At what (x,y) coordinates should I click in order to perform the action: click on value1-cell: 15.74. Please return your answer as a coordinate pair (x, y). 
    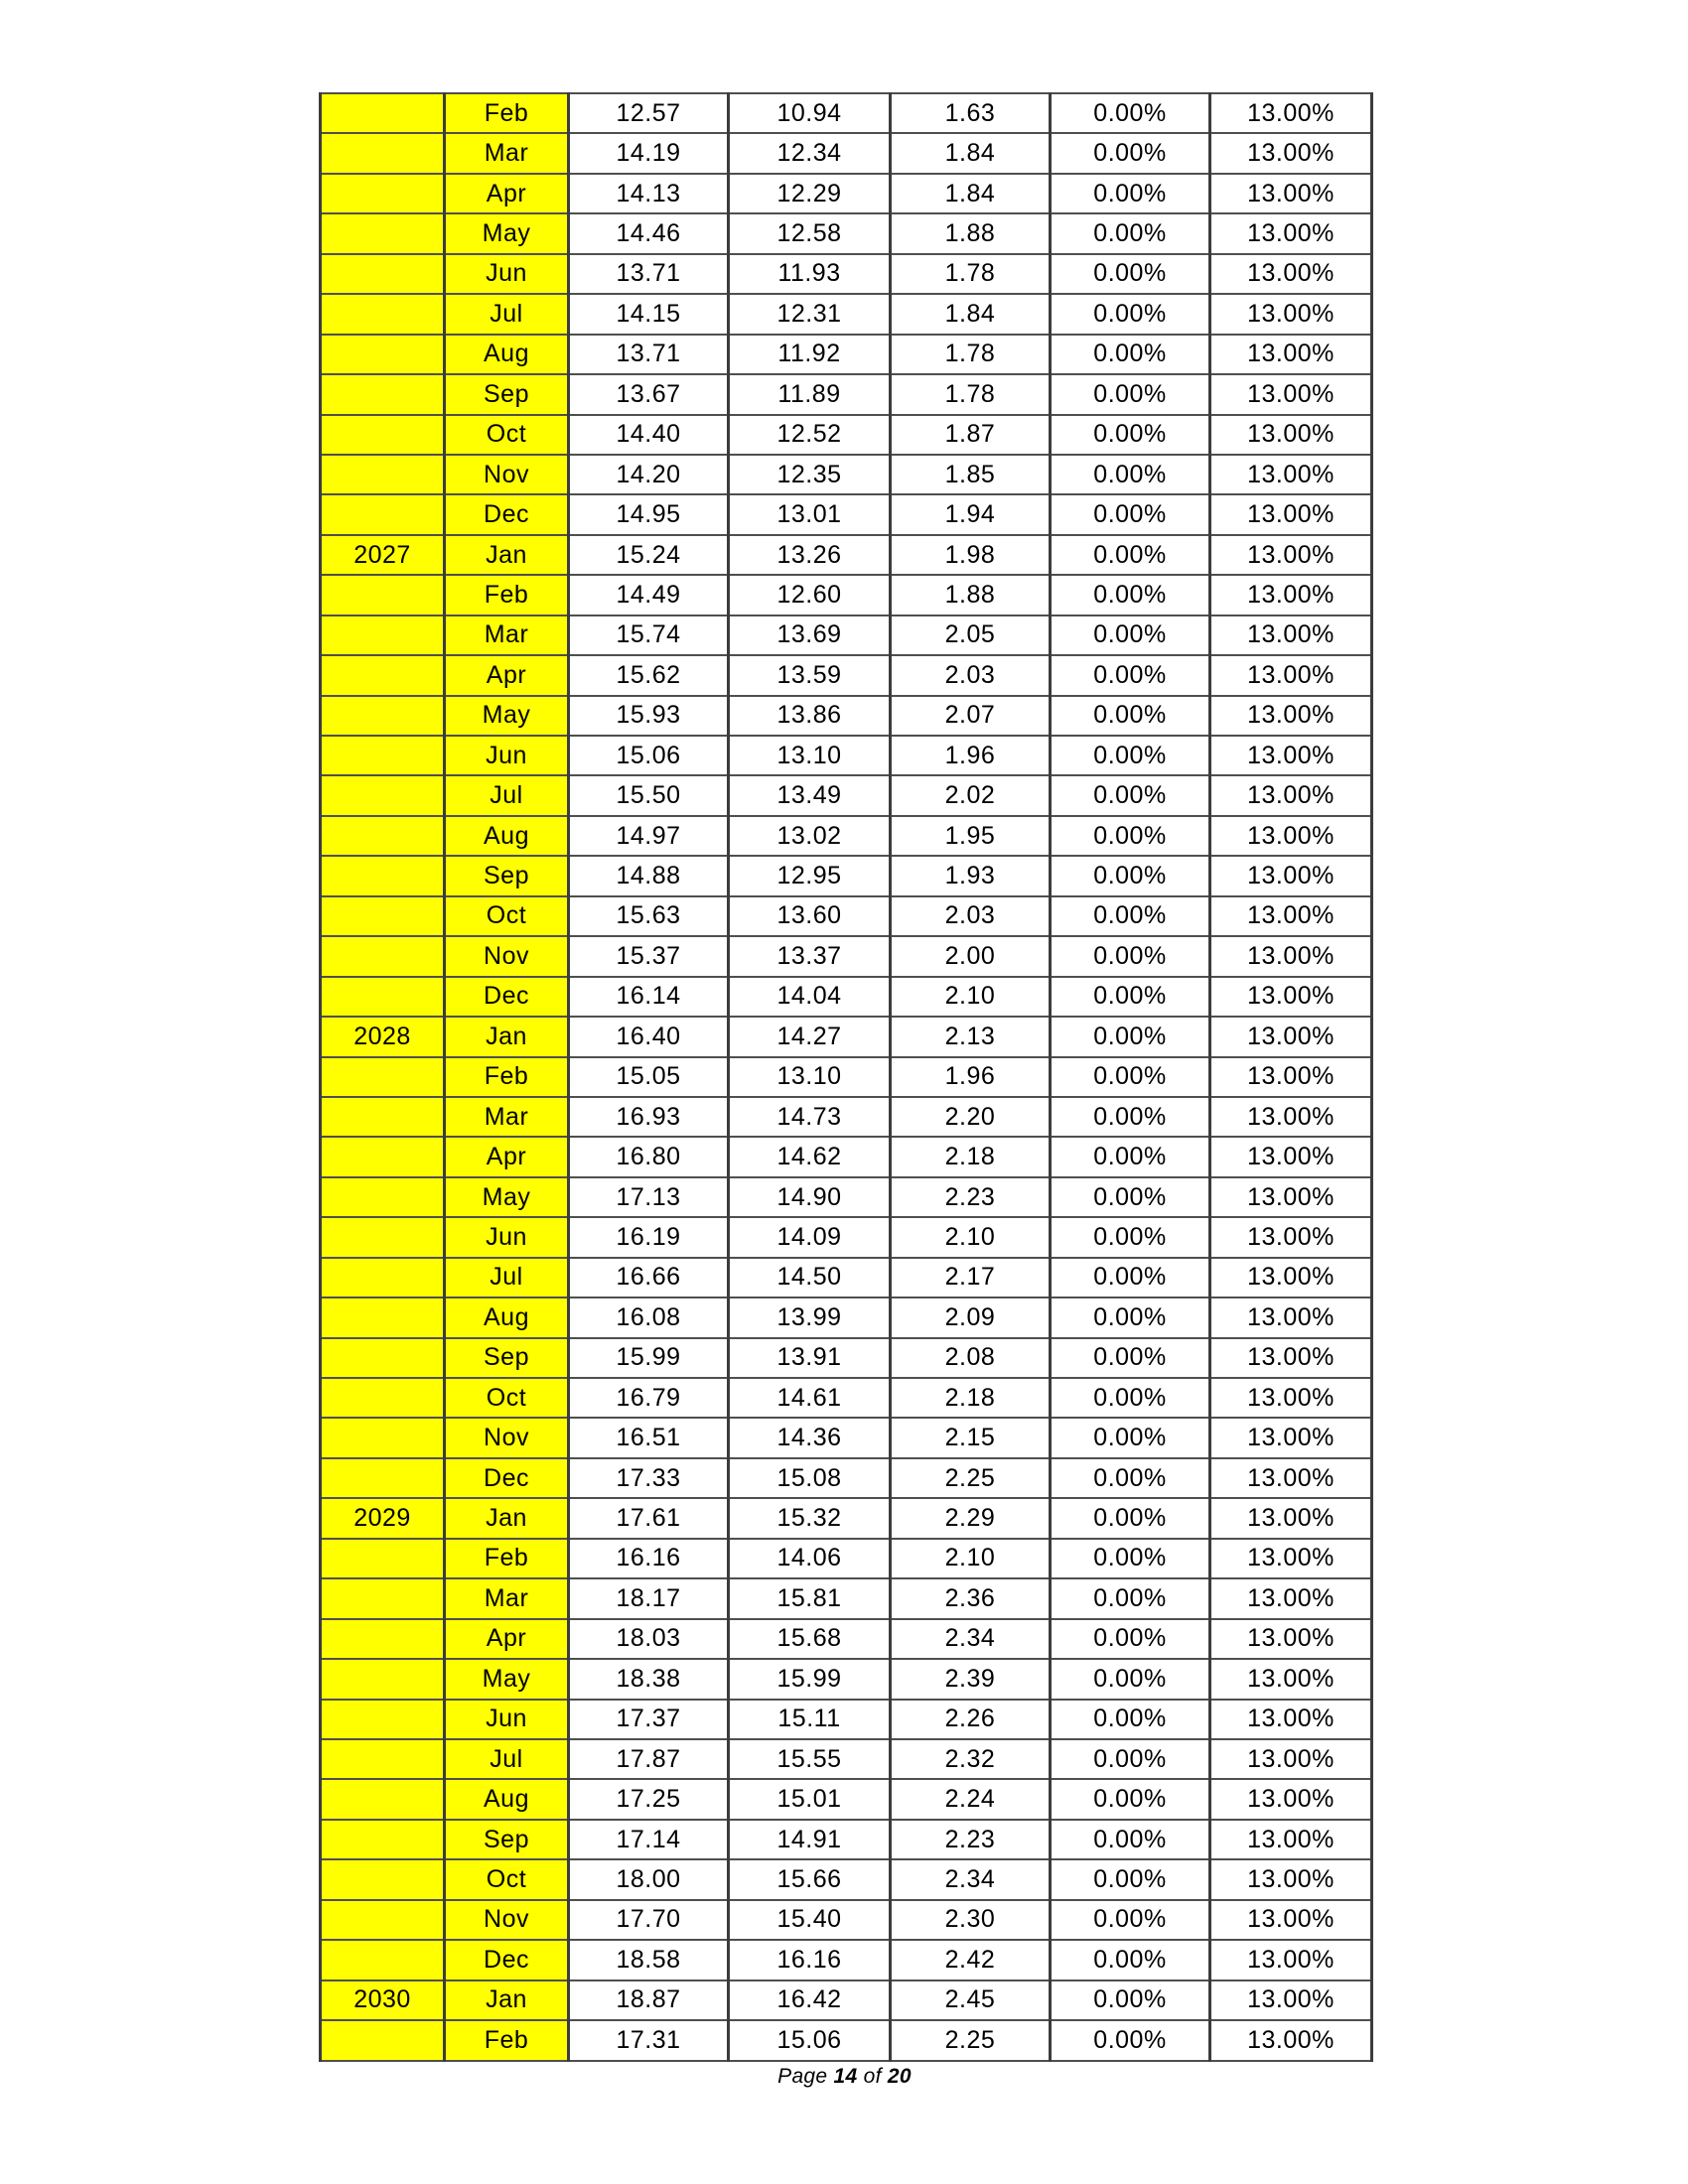
    Looking at the image, I should click on (648, 635).